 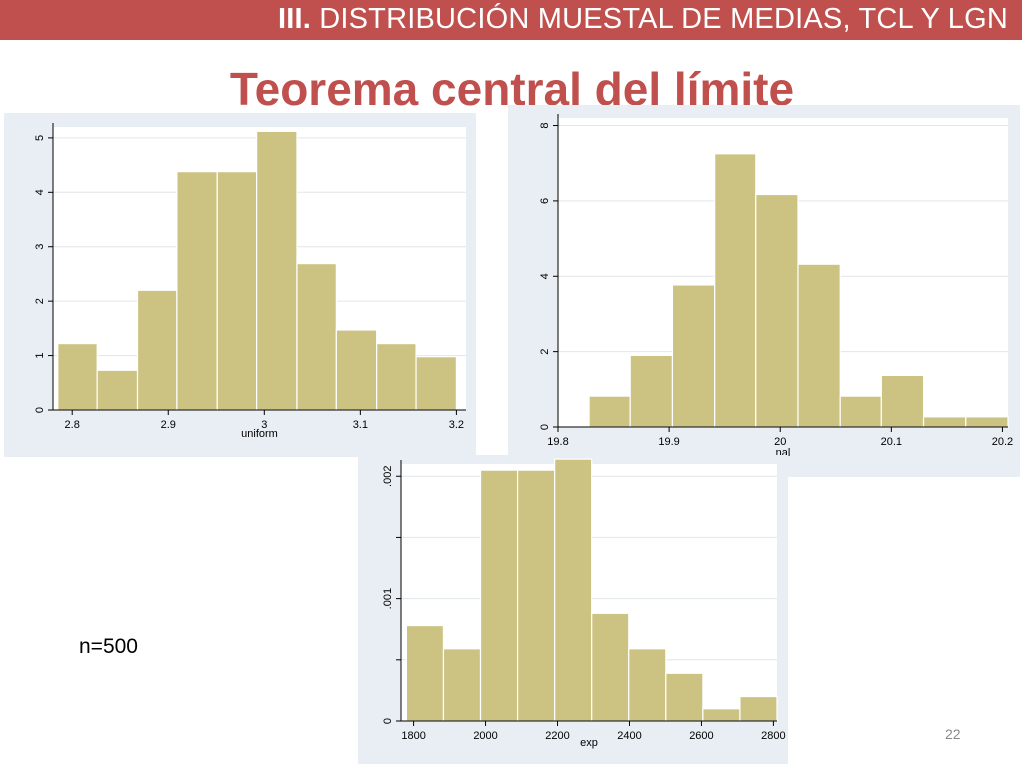 What do you see at coordinates (108, 646) in the screenshot?
I see `sample-size-note: n=500` at bounding box center [108, 646].